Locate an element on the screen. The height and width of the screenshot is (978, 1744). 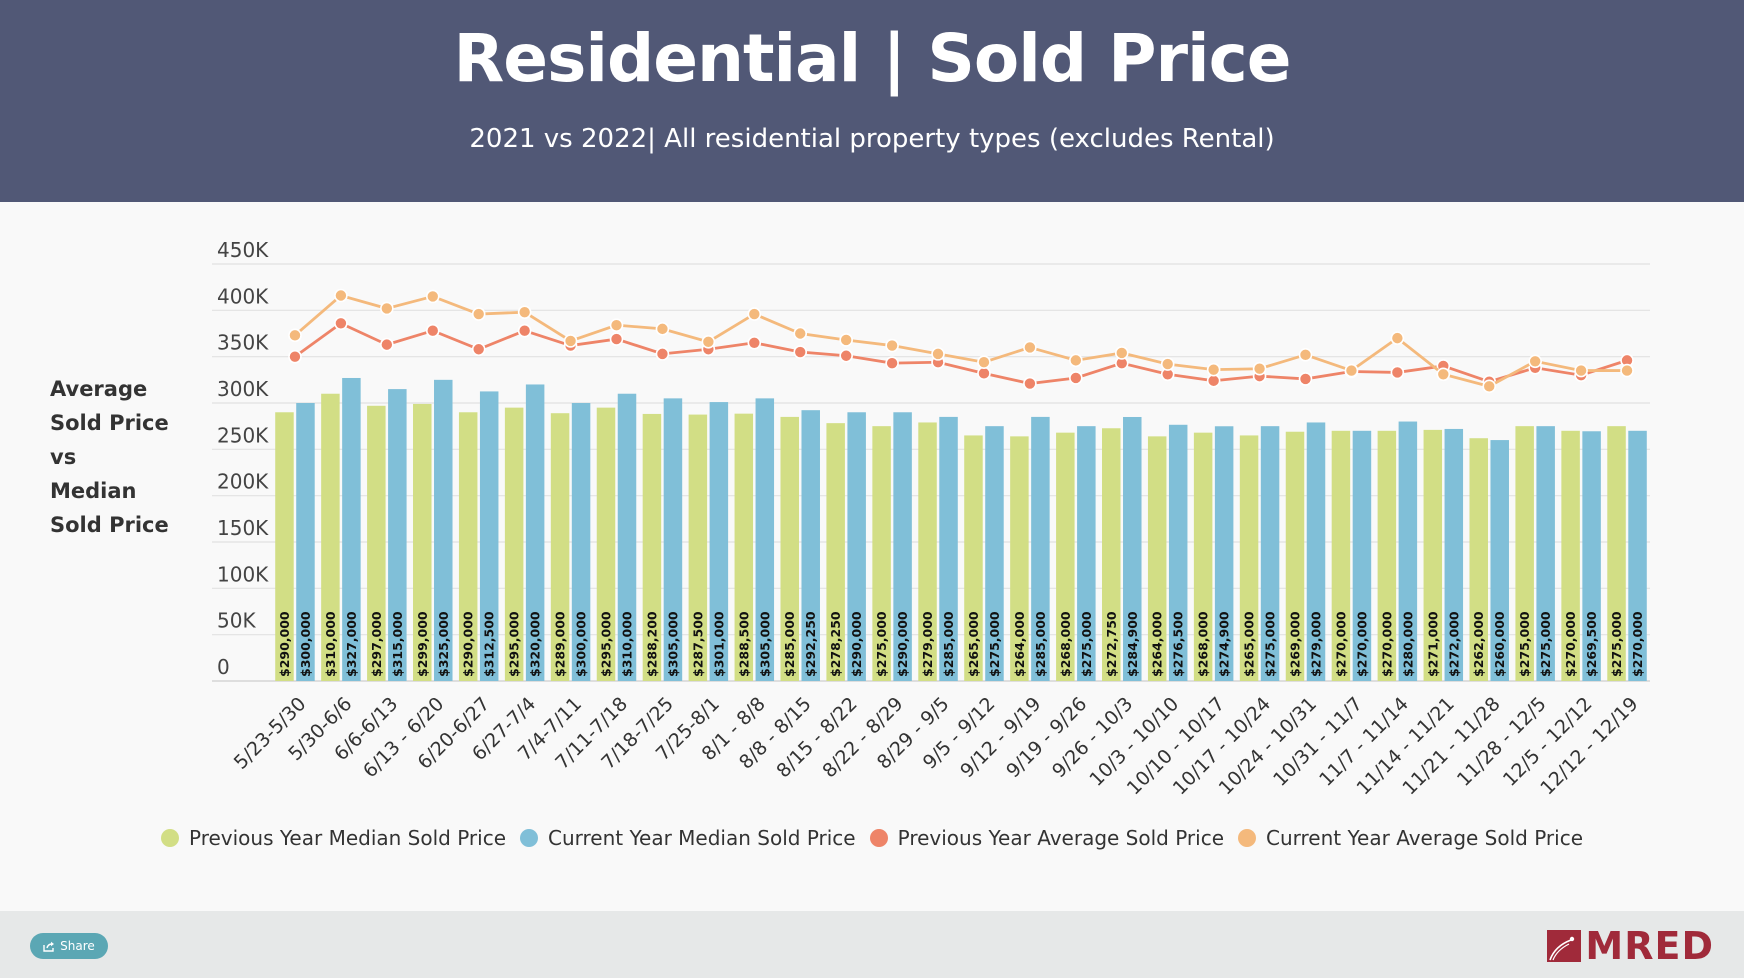
share-button: Share is located at coordinates (69, 946).